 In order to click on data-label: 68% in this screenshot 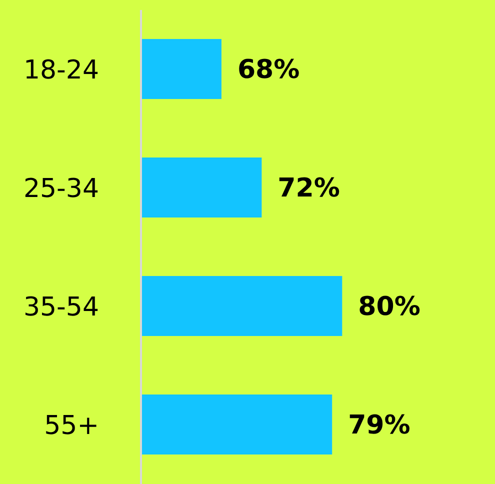, I will do `click(268, 70)`.